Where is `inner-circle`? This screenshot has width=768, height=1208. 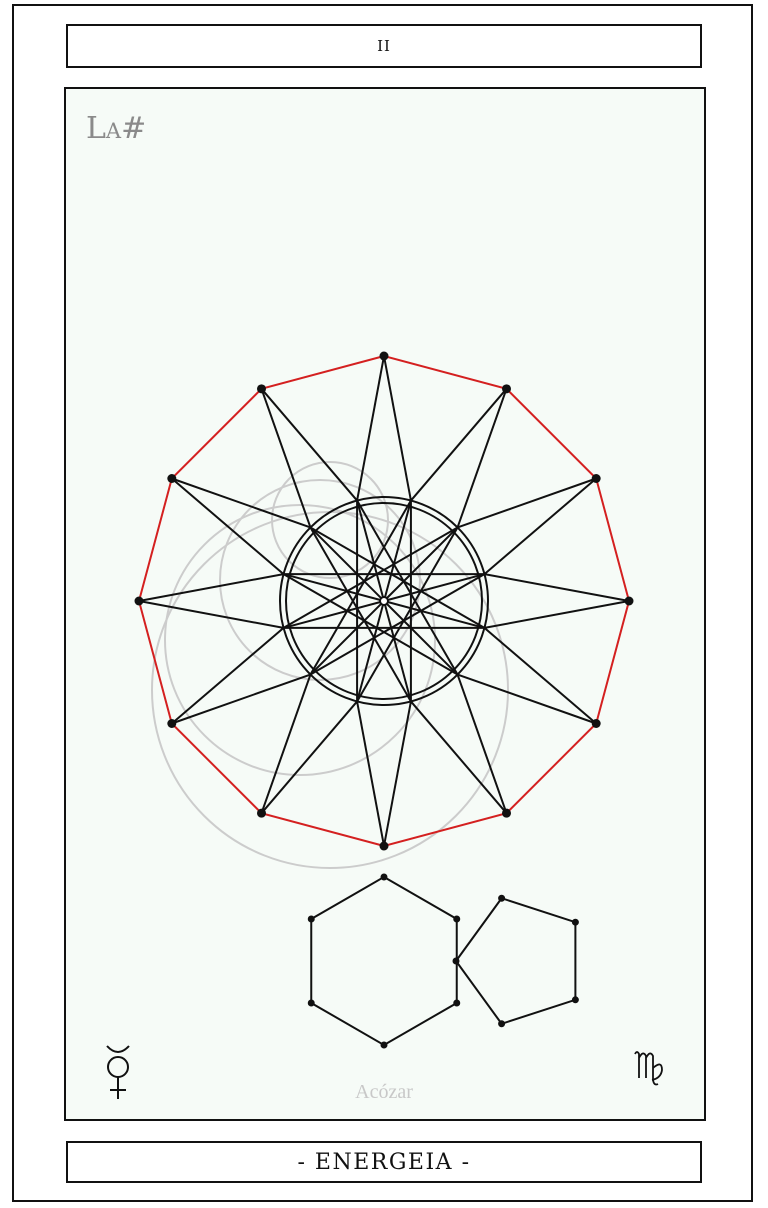 inner-circle is located at coordinates (384, 601).